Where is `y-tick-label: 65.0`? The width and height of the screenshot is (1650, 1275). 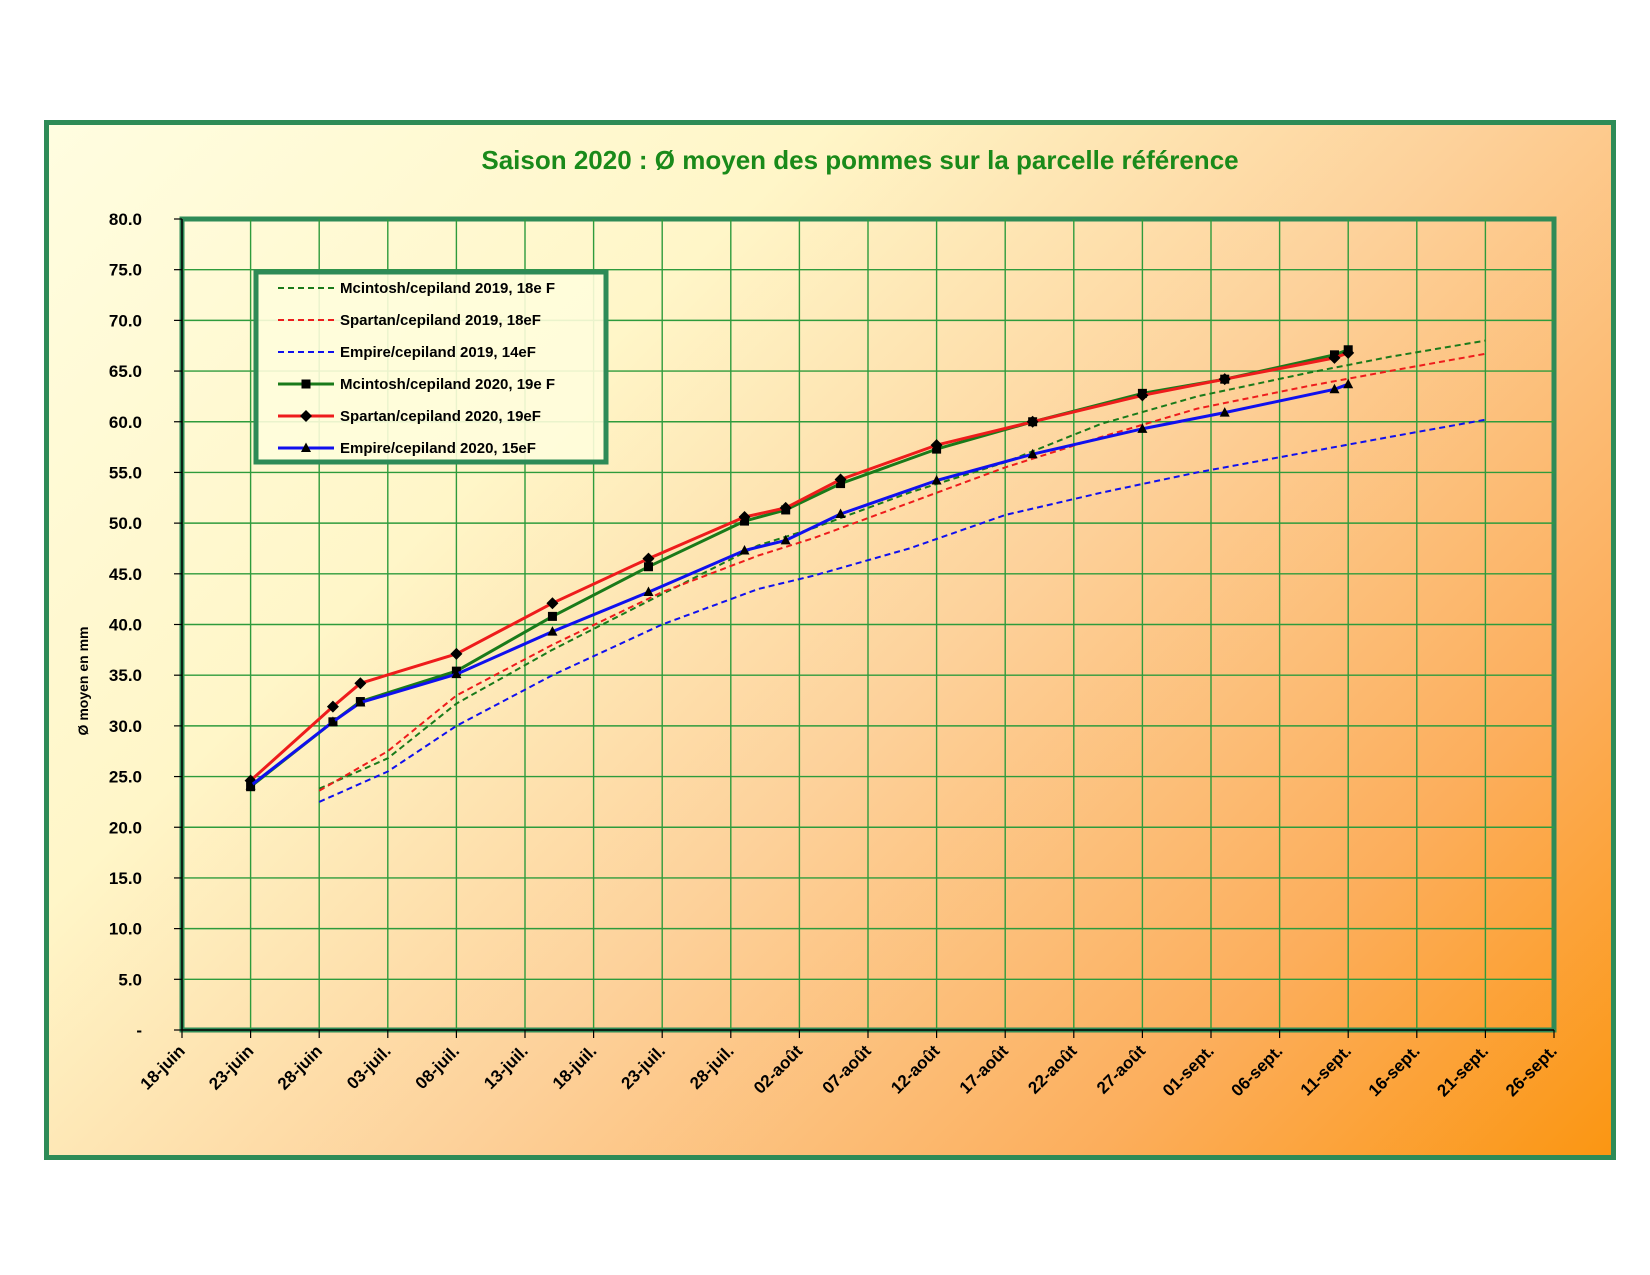
y-tick-label: 65.0 is located at coordinates (125, 371).